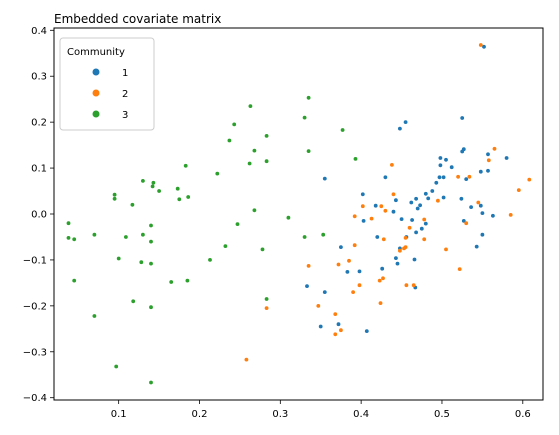 This screenshot has height=435, width=559. I want to click on y-tick-label: 0.4, so click(39, 31).